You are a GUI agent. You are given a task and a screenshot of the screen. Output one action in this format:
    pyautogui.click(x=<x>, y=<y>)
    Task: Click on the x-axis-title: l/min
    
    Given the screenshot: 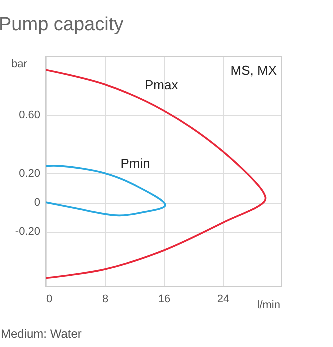 What is the action you would take?
    pyautogui.click(x=268, y=306)
    